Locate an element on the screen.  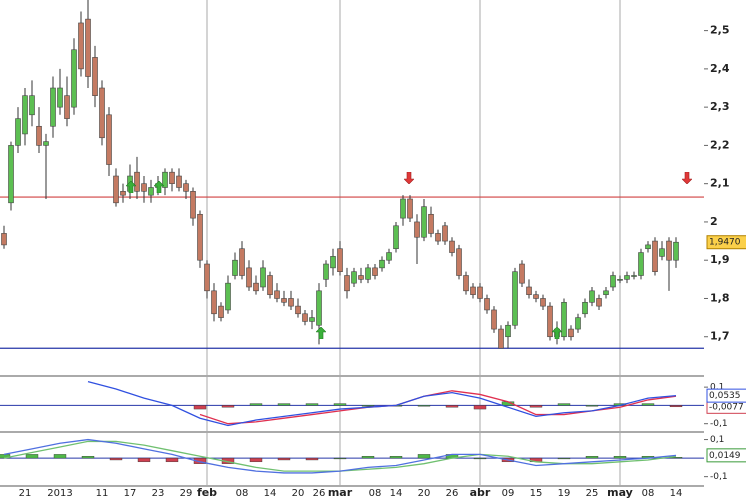
y-tick-label: 0,1 is located at coordinates (717, 388).